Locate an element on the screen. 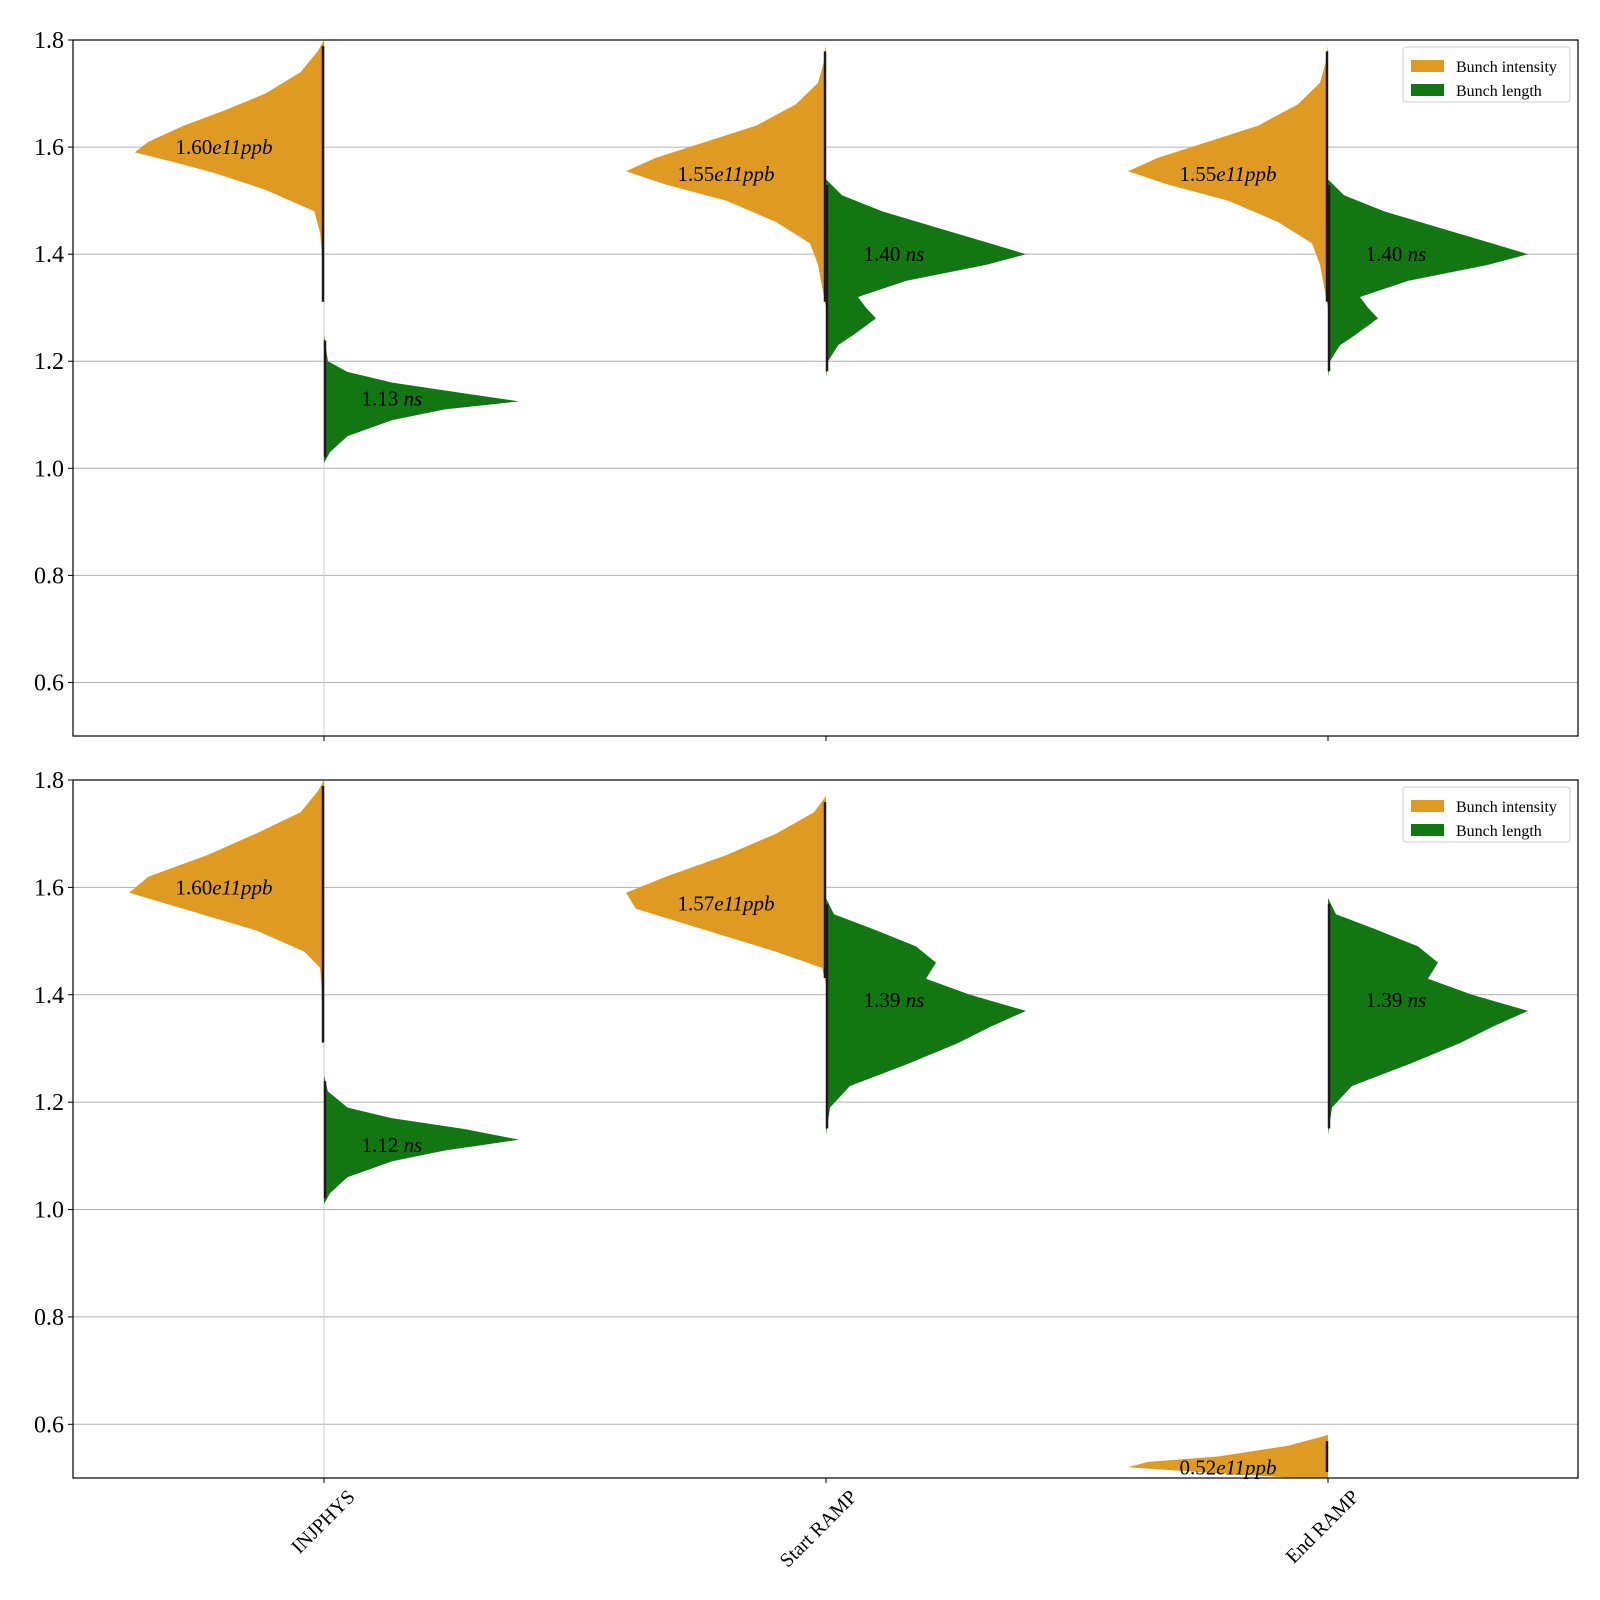 This screenshot has width=1600, height=1600. violin-value-label: 1.12 ns is located at coordinates (392, 1145).